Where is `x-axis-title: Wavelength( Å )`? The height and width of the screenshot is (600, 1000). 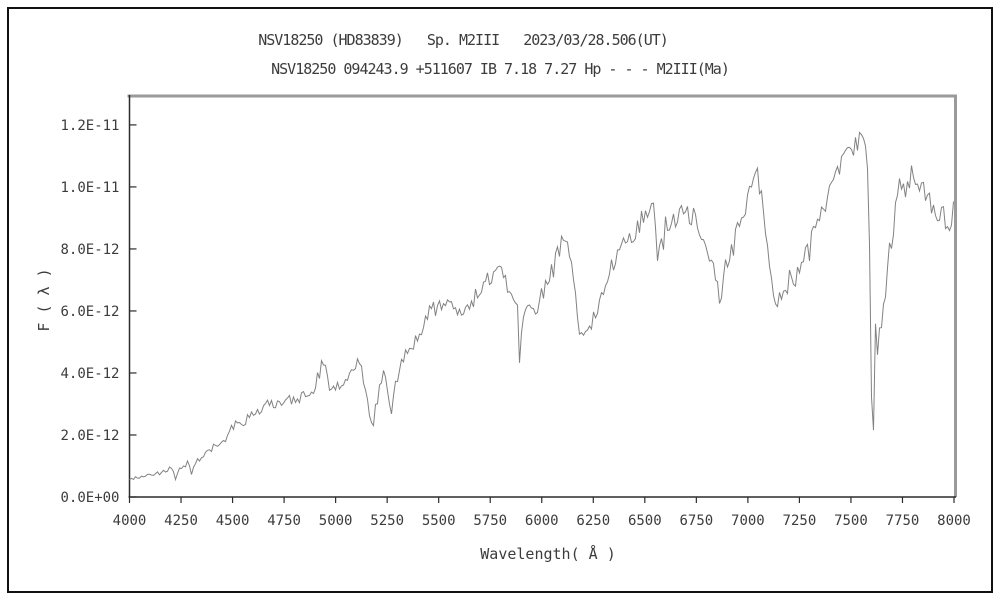
x-axis-title: Wavelength( Å ) is located at coordinates (548, 554).